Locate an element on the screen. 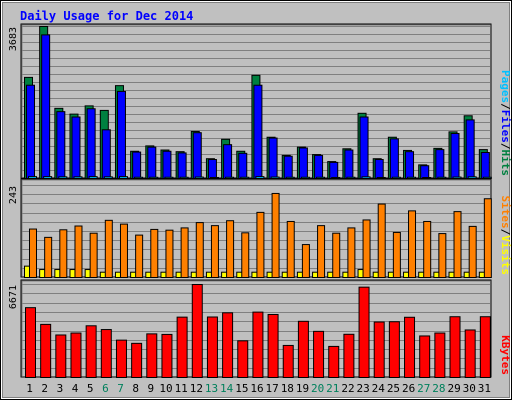 The height and width of the screenshot is (400, 512). x-tick-label: 24 is located at coordinates (379, 388).